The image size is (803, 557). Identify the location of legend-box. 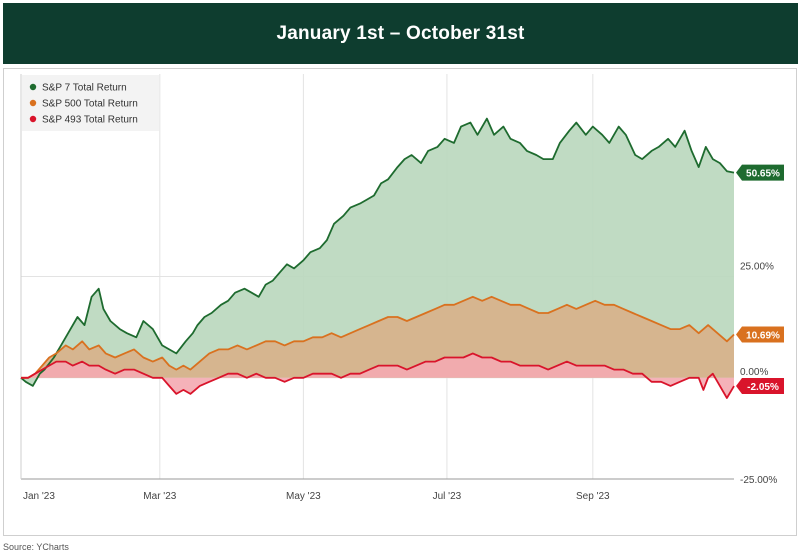
(90, 103).